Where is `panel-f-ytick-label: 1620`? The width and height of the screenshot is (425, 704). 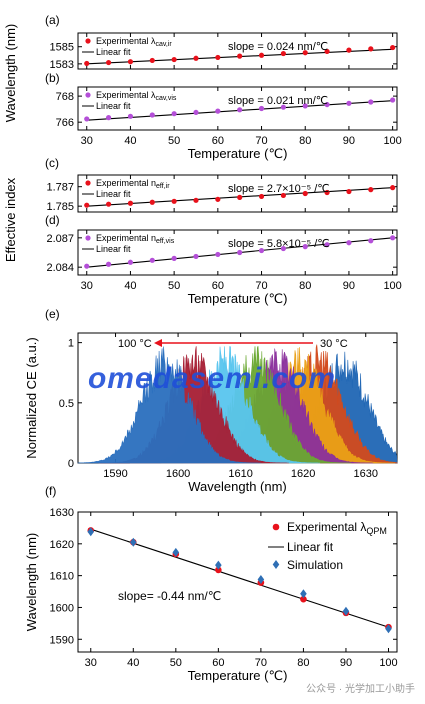
panel-f-ytick-label: 1620 is located at coordinates (62, 545).